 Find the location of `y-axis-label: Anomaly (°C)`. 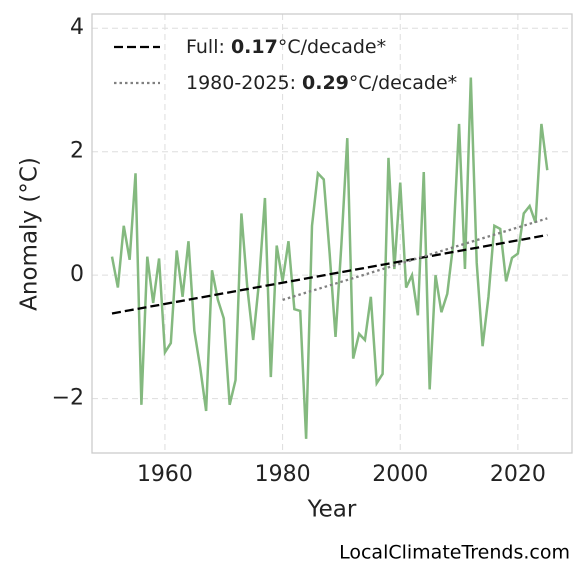

y-axis-label: Anomaly (°C) is located at coordinates (30, 234).